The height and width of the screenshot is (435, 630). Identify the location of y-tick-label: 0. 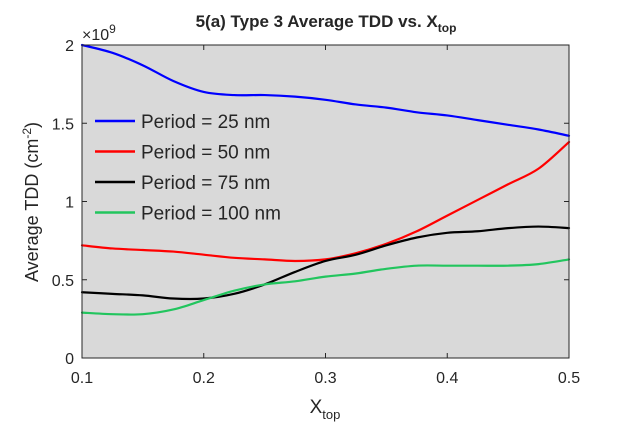
(69, 359).